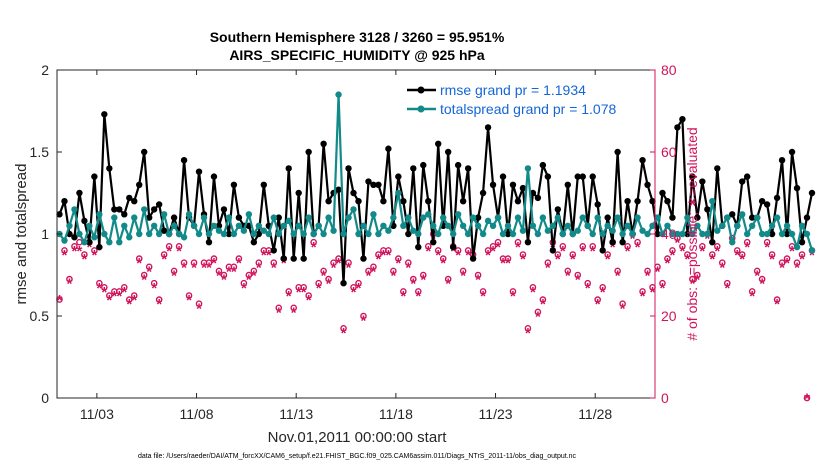 Image resolution: width=830 pixels, height=470 pixels. Describe the element at coordinates (45, 70) in the screenshot. I see `y-tick-left-label: 2` at that location.